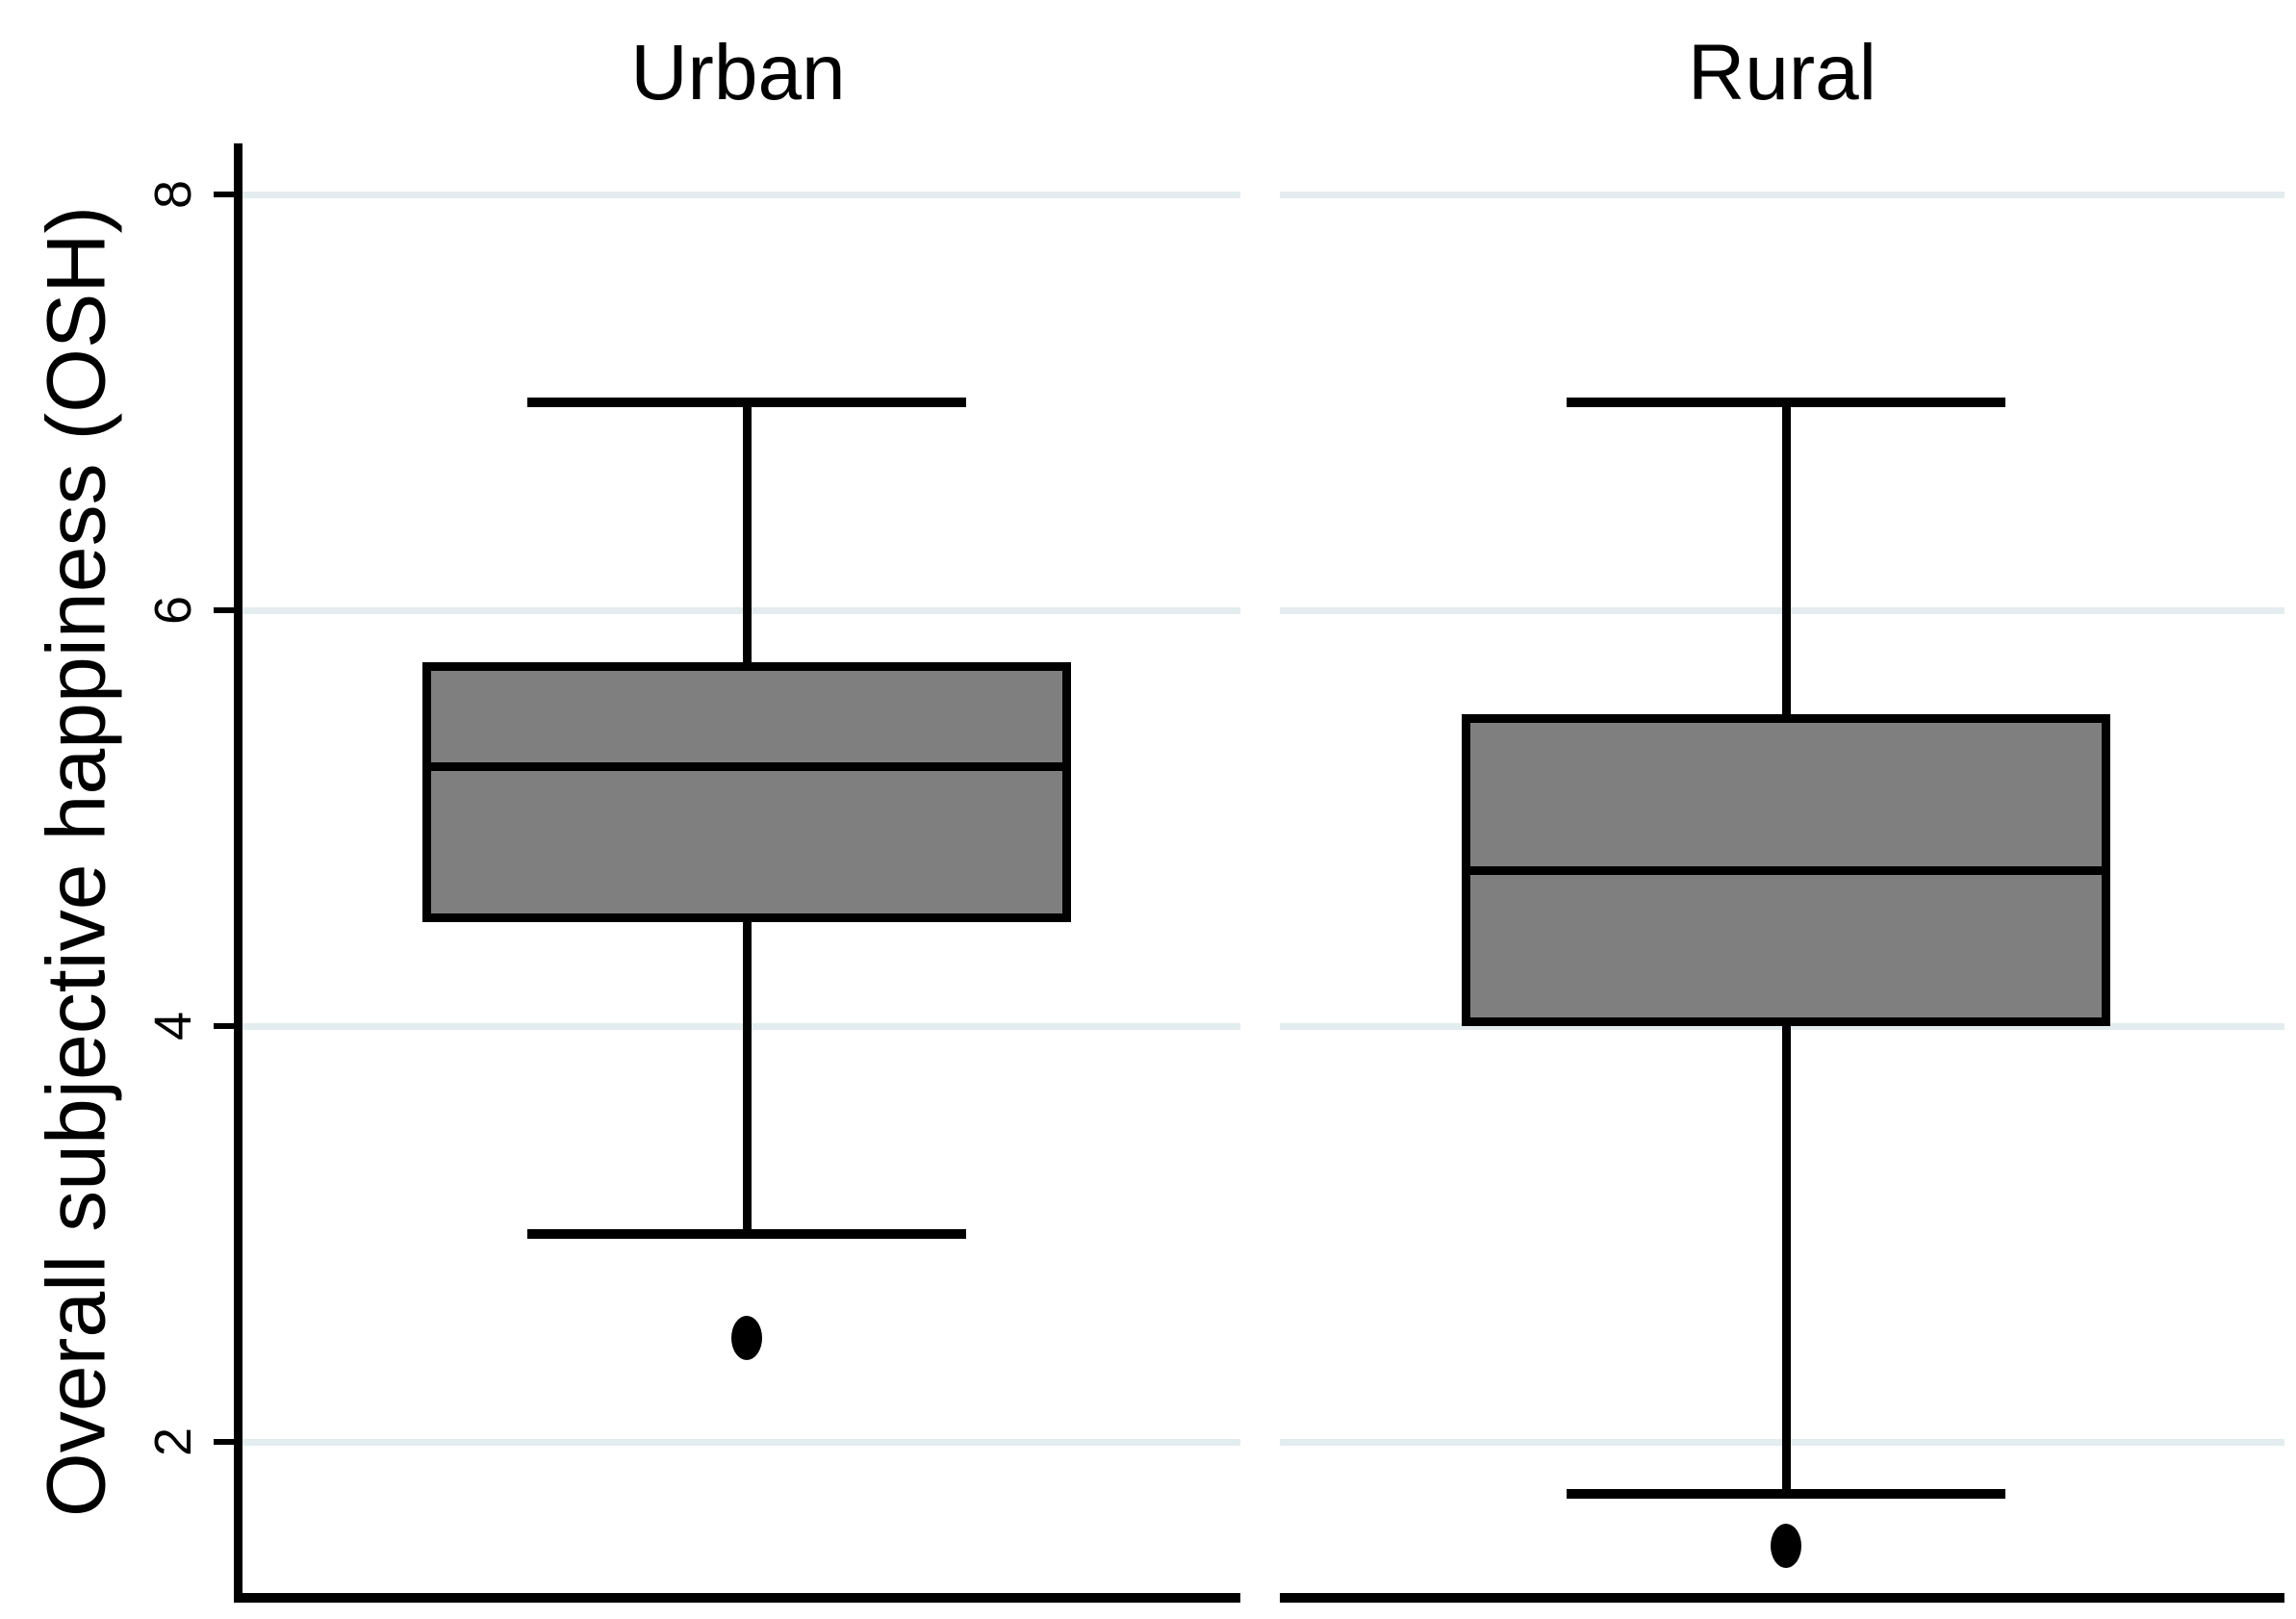 The width and height of the screenshot is (2296, 1619). I want to click on y-tick-label: 2, so click(173, 1442).